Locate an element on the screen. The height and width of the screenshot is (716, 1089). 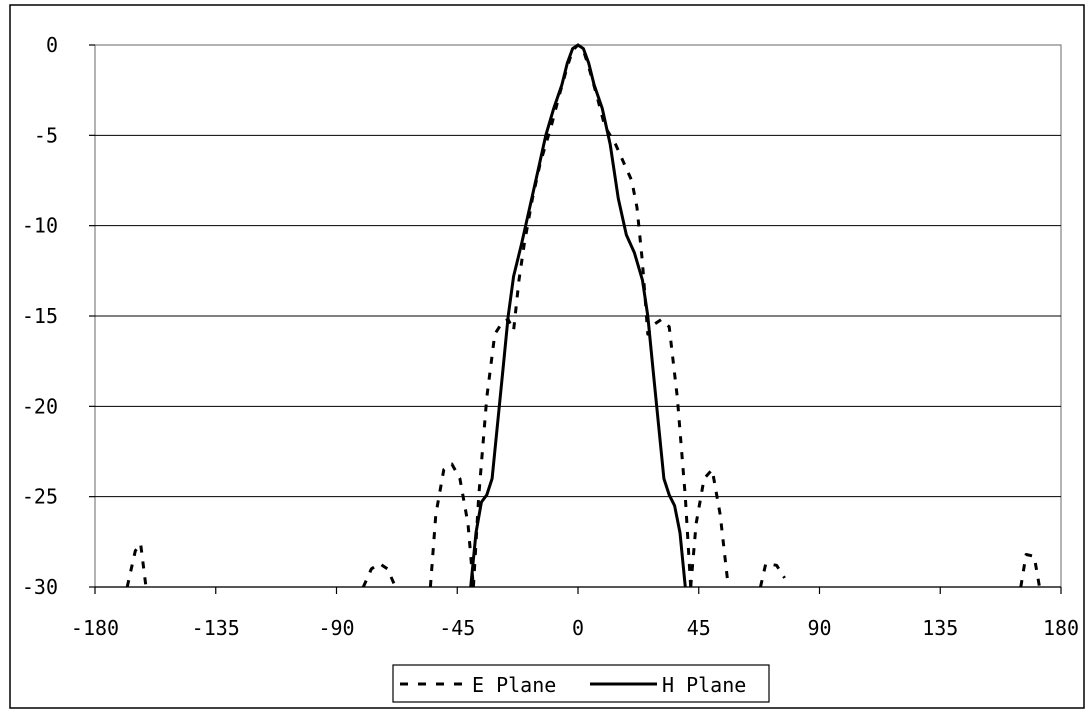
legend: E Plane H Plane is located at coordinates (581, 683).